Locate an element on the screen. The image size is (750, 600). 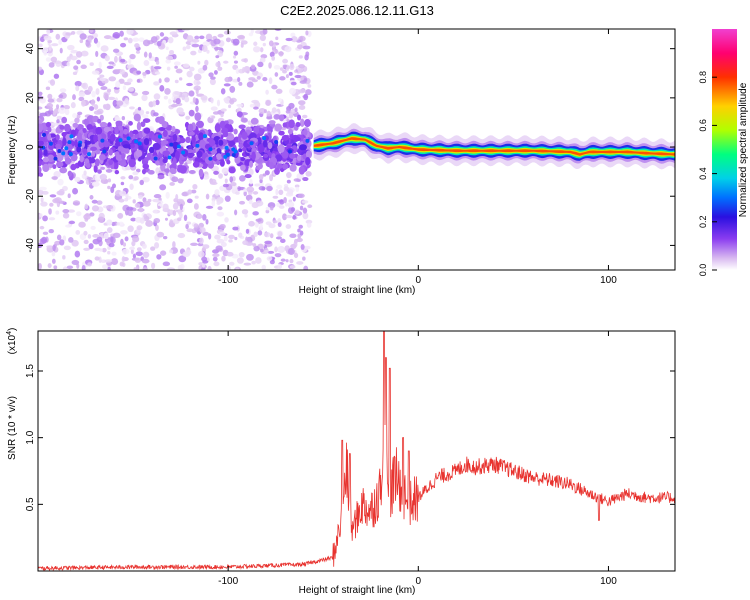
colorbar-tick-label: 0.8 is located at coordinates (703, 77).